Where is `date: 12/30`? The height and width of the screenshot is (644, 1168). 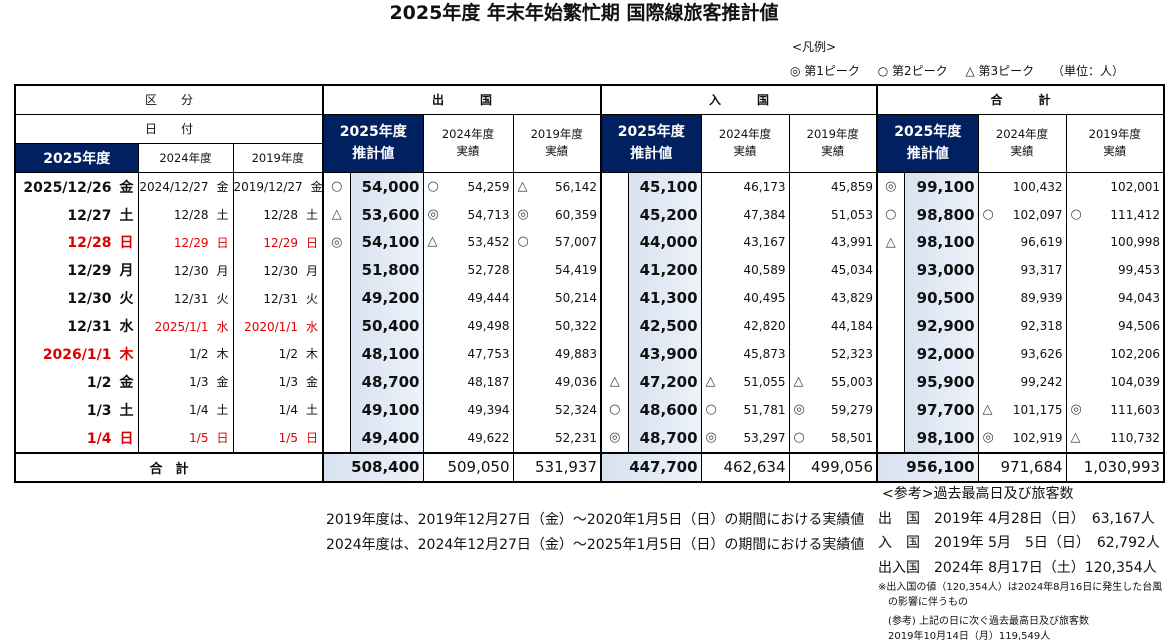
date: 12/30 is located at coordinates (280, 270).